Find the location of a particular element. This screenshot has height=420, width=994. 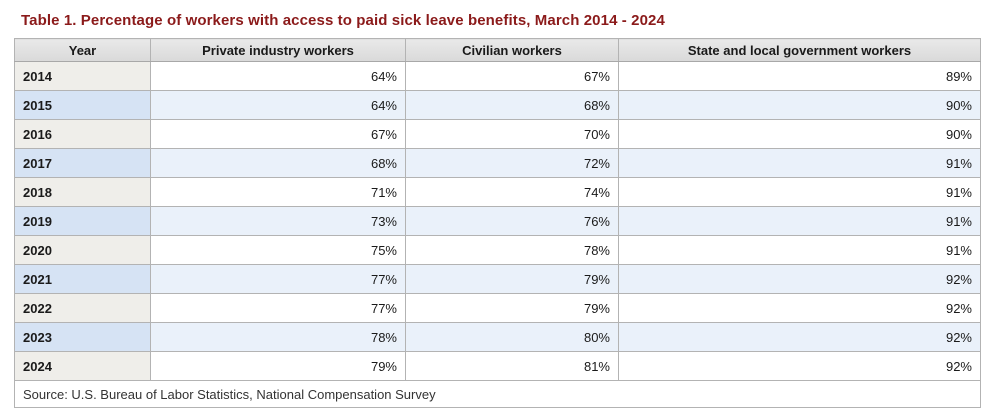

year-cell: 2014 is located at coordinates (82, 76).